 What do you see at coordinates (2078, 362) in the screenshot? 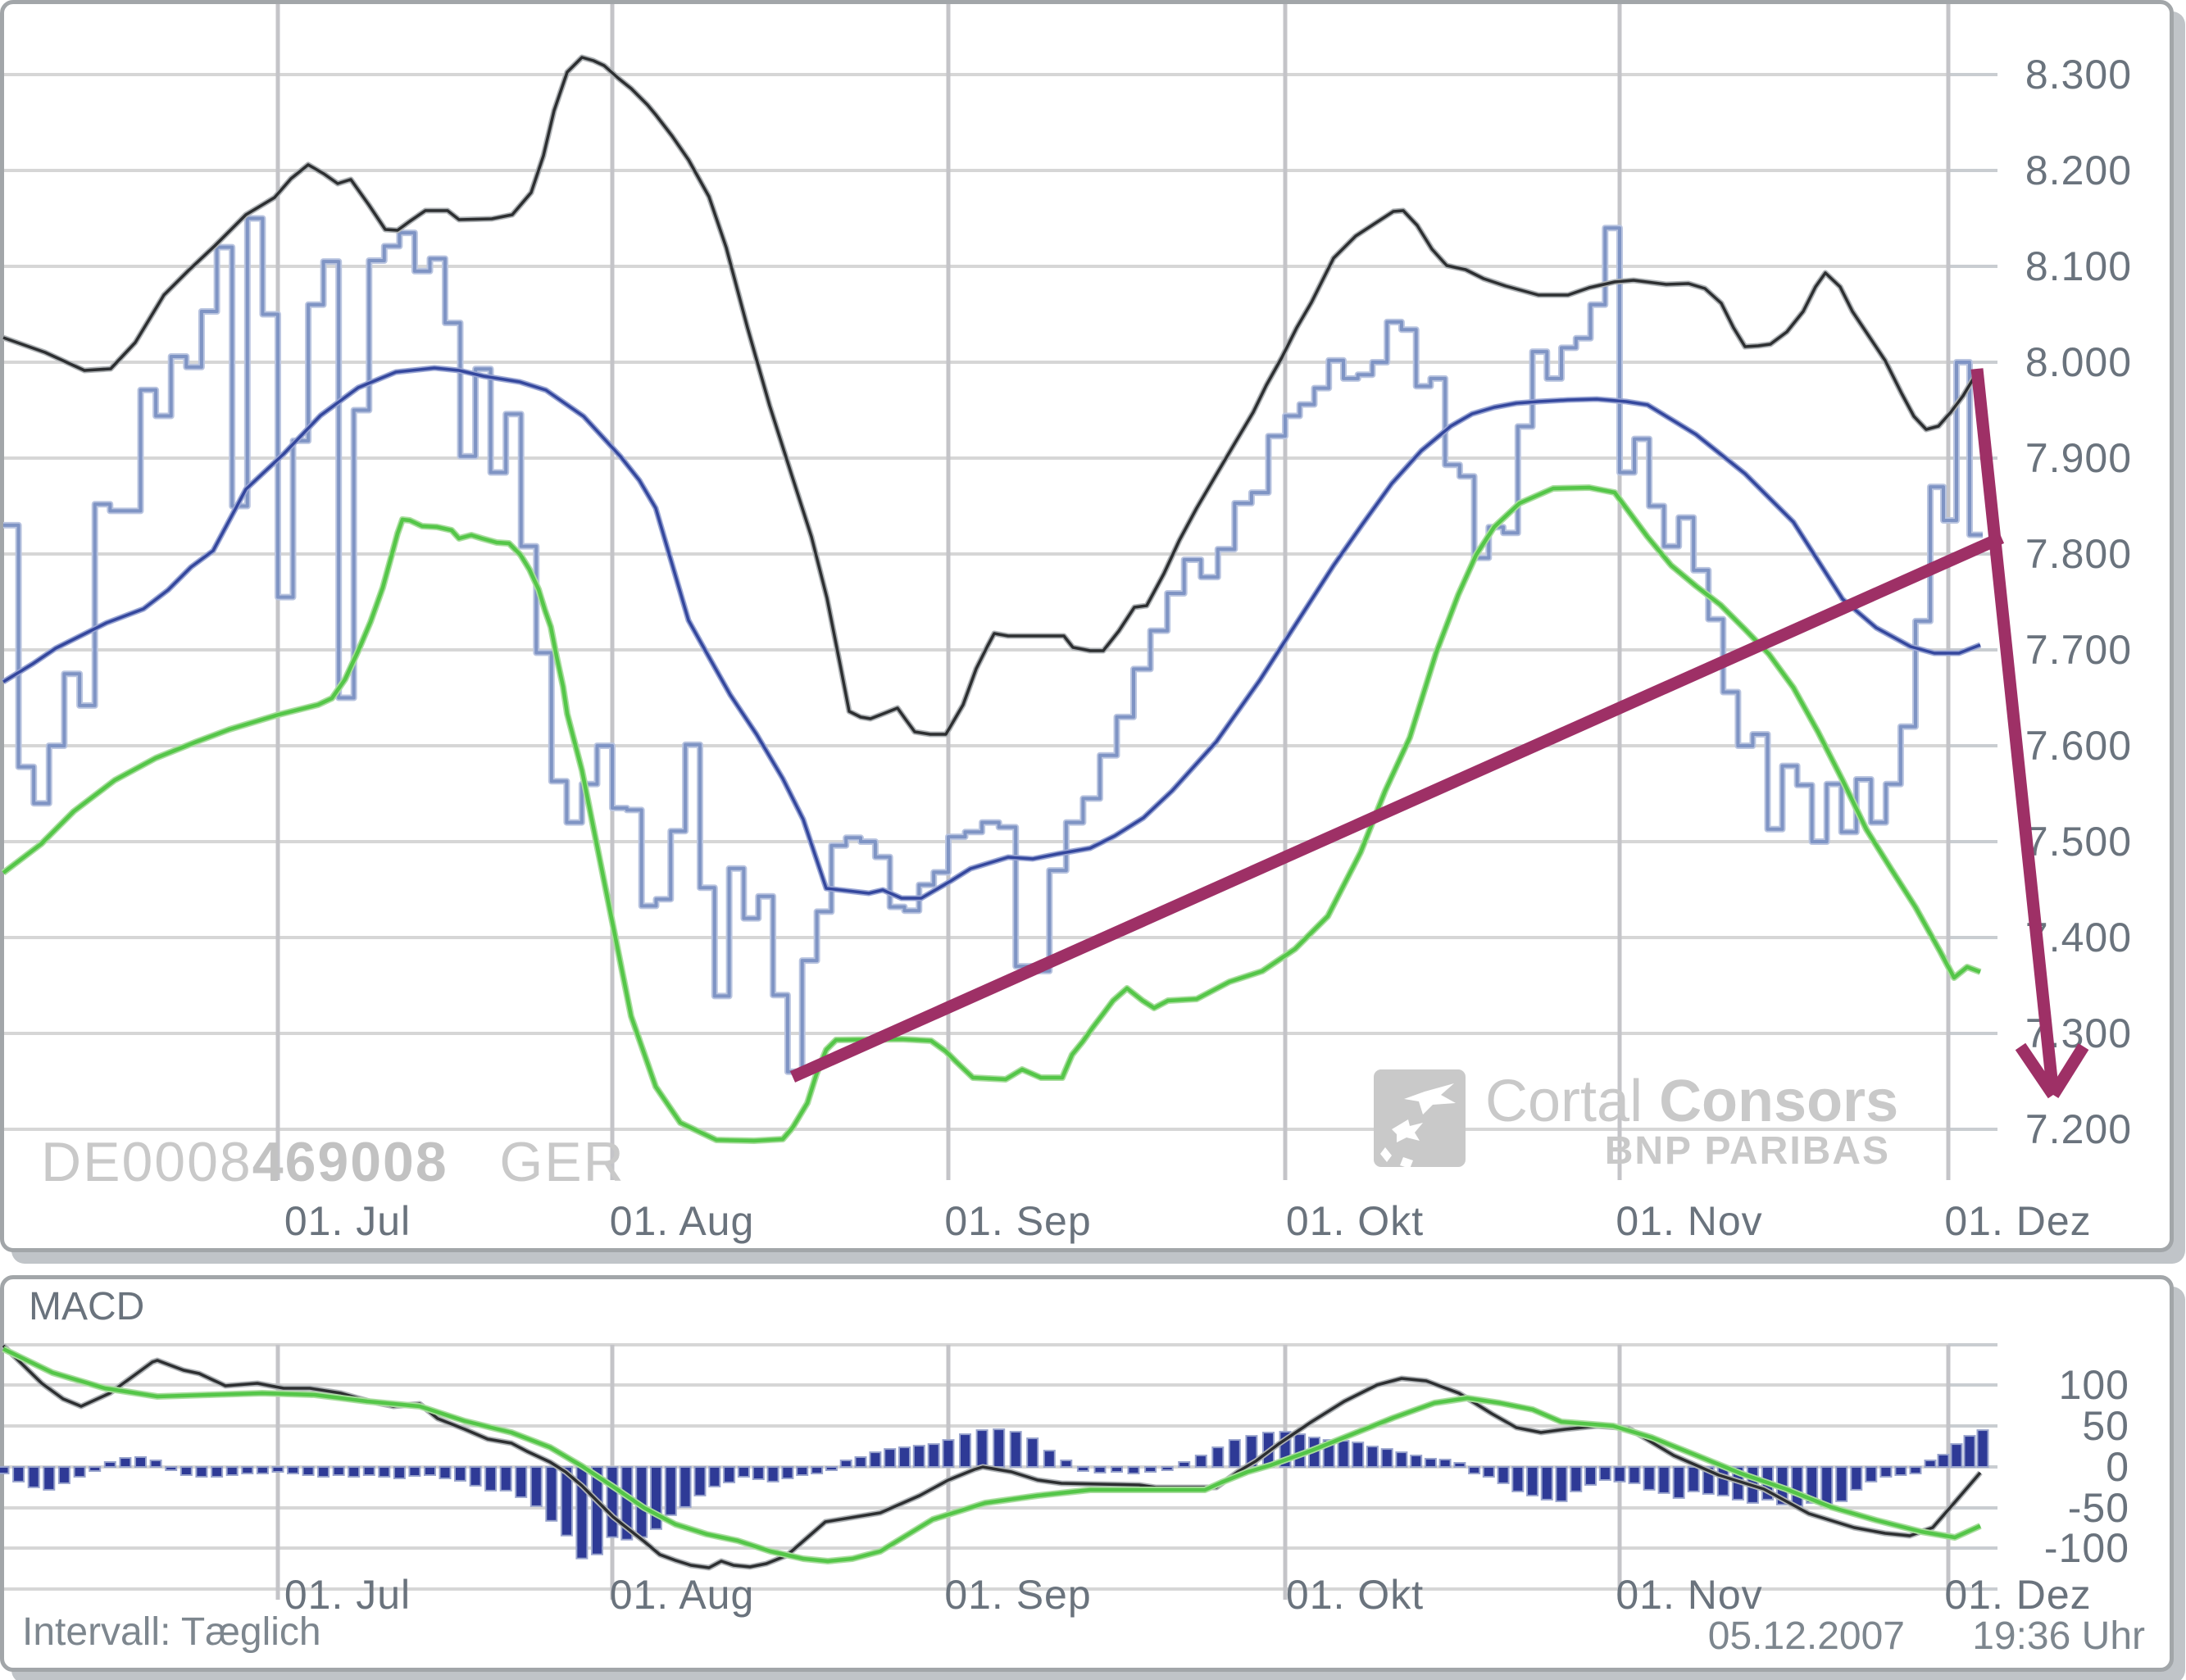
I see `svg-text: 8.000` at bounding box center [2078, 362].